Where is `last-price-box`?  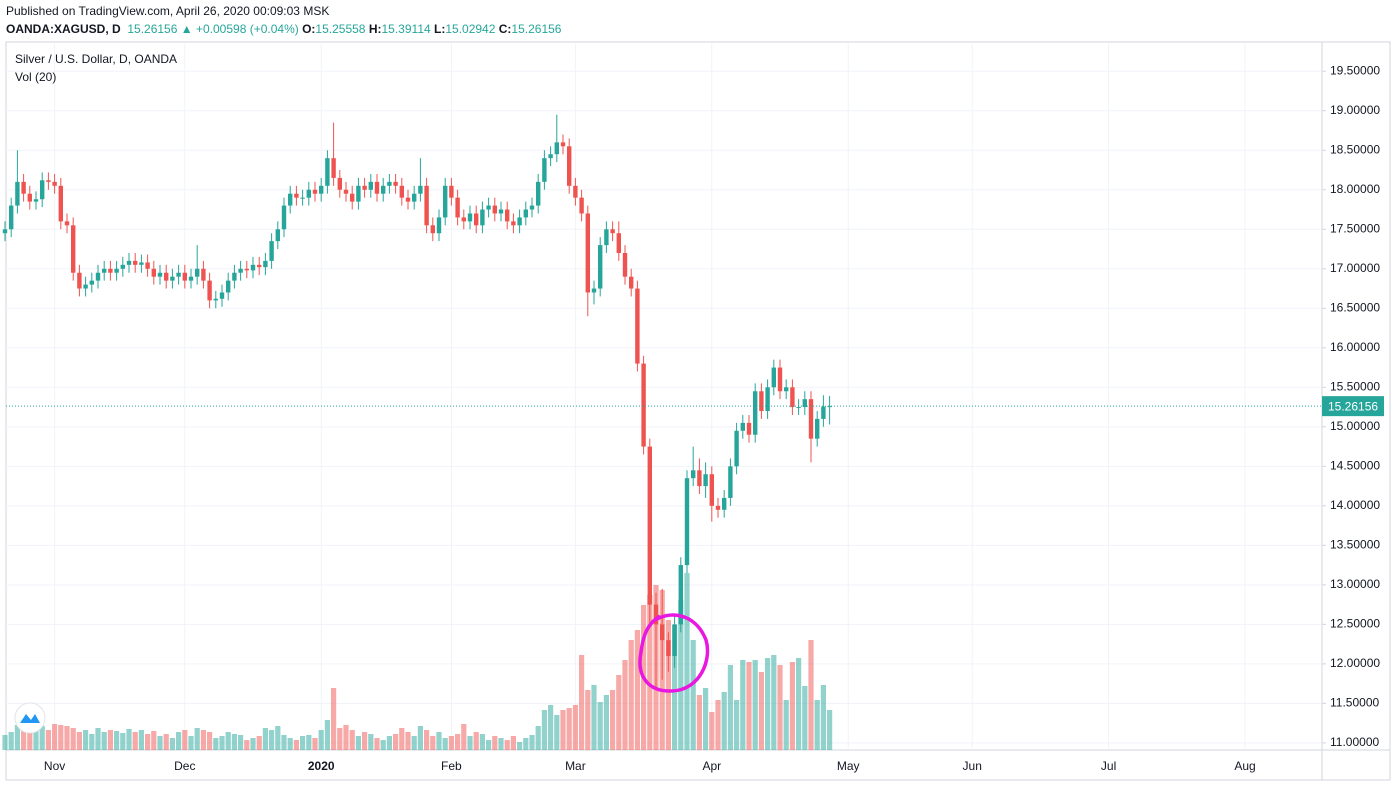
last-price-box is located at coordinates (1353, 406).